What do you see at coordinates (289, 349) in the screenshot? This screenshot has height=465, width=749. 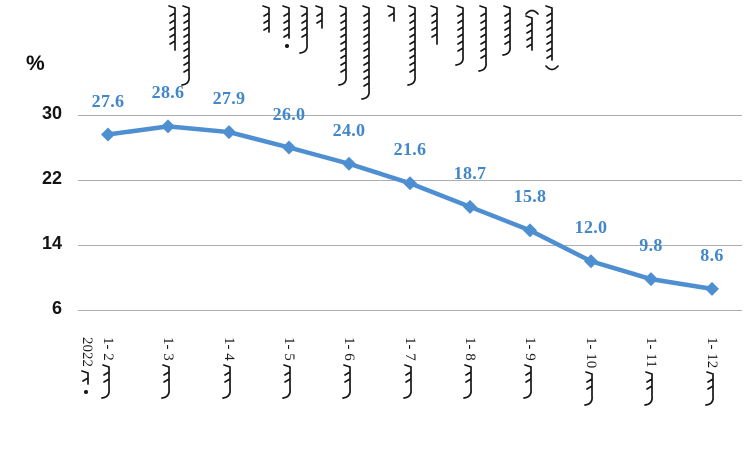 I see `x-tick-number: 1- 5` at bounding box center [289, 349].